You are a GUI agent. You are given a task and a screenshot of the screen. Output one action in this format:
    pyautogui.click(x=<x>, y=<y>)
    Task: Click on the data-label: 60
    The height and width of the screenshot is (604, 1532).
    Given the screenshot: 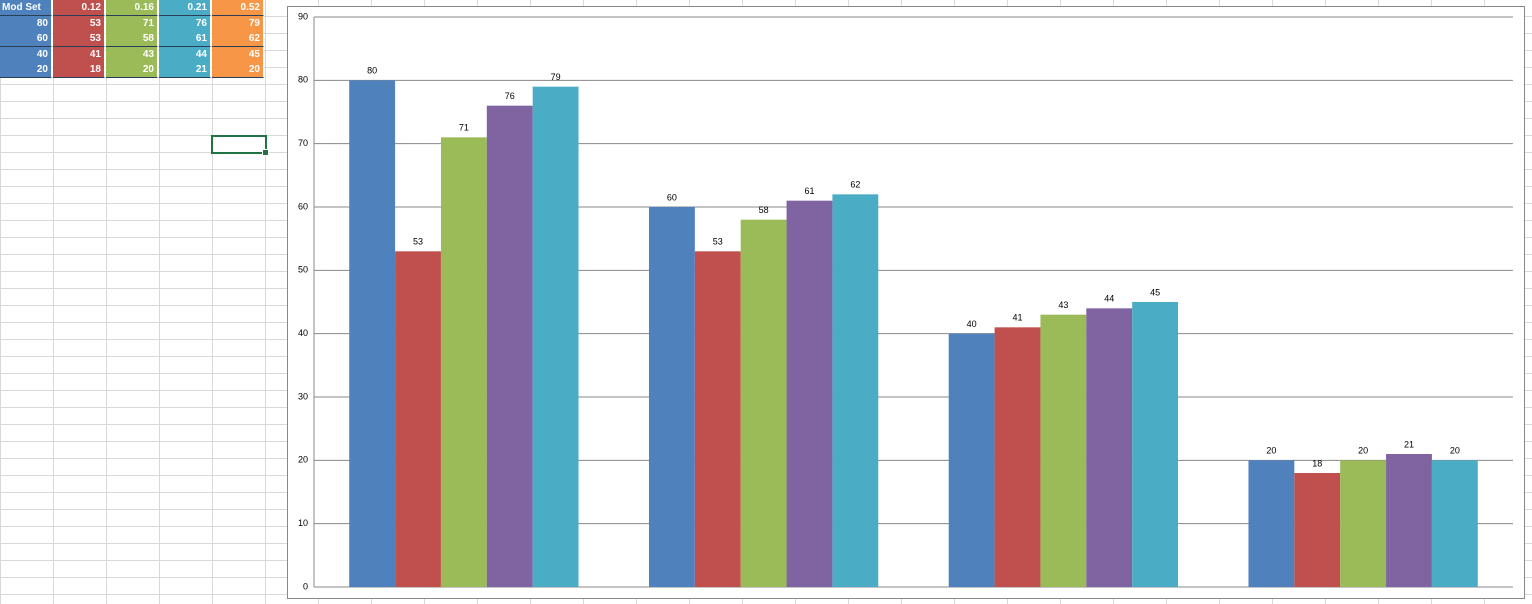 What is the action you would take?
    pyautogui.click(x=672, y=197)
    